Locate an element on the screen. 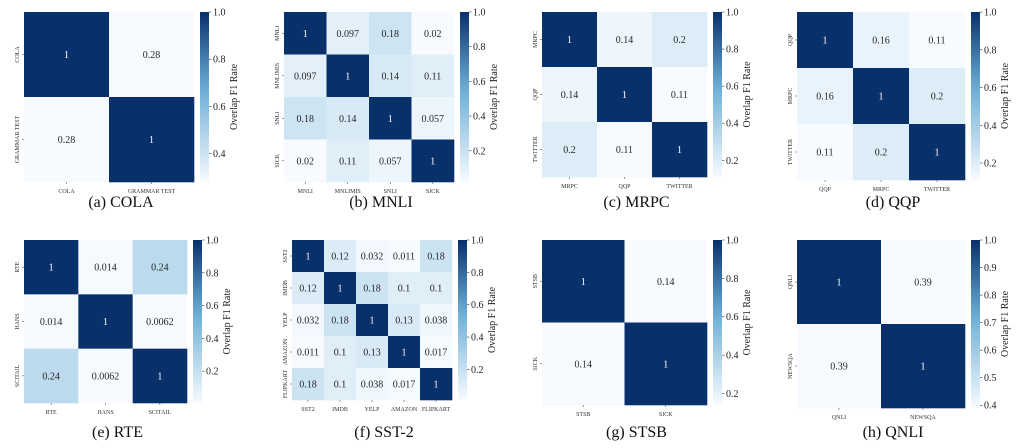 The image size is (1024, 448). y-tick-label-flipkart: FLIPKART is located at coordinates (286, 384).